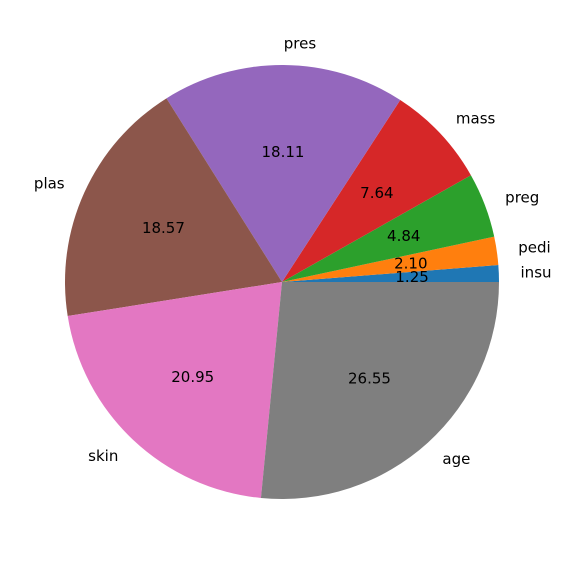 The image size is (564, 565). I want to click on value-label-preg: 4.84, so click(403, 236).